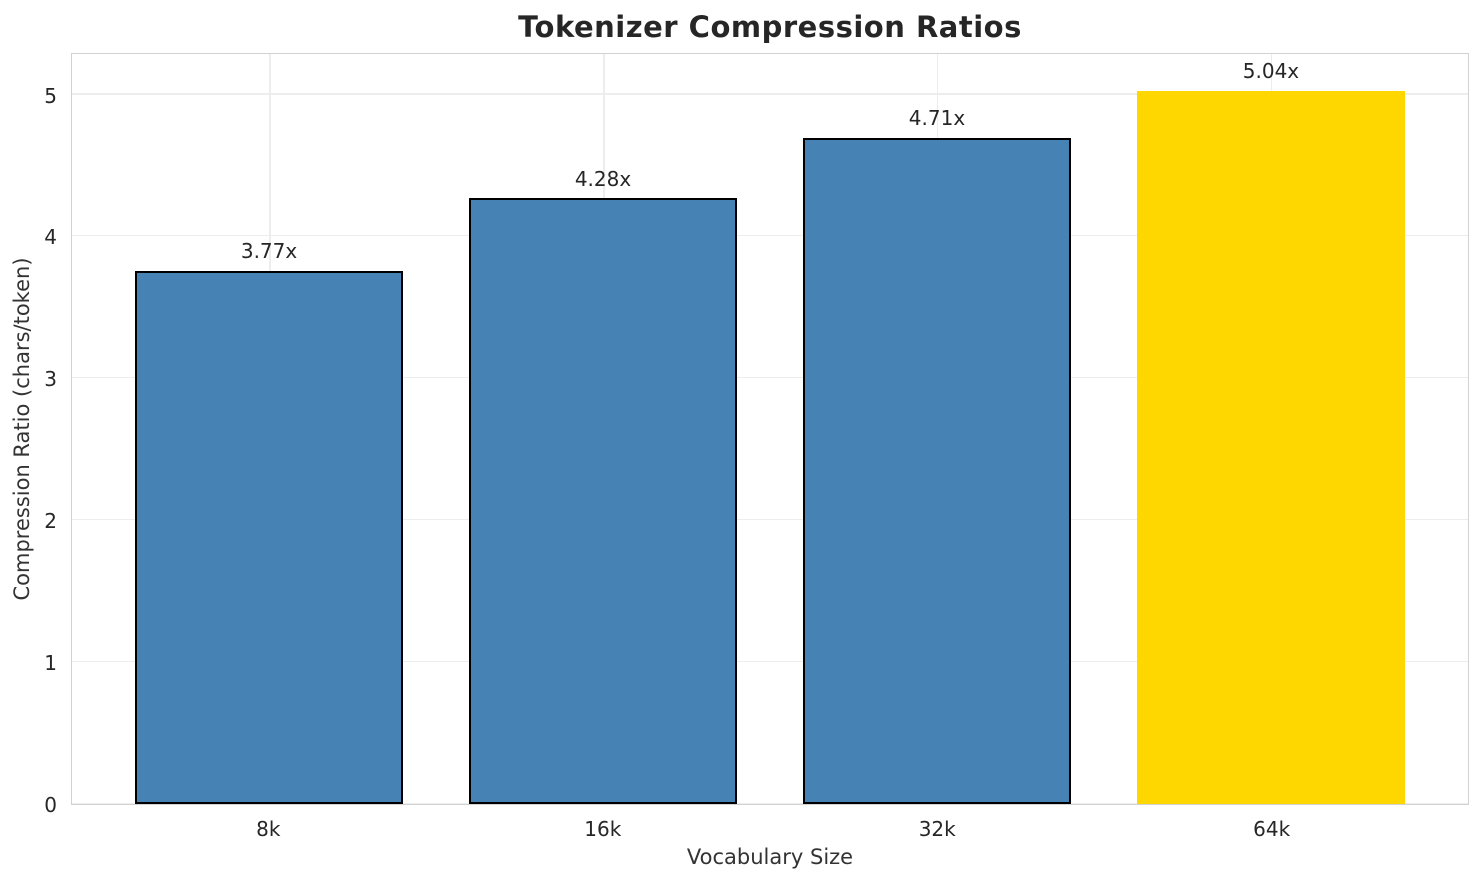 This screenshot has height=885, width=1483. I want to click on x-tick-label-16k: 16k, so click(603, 829).